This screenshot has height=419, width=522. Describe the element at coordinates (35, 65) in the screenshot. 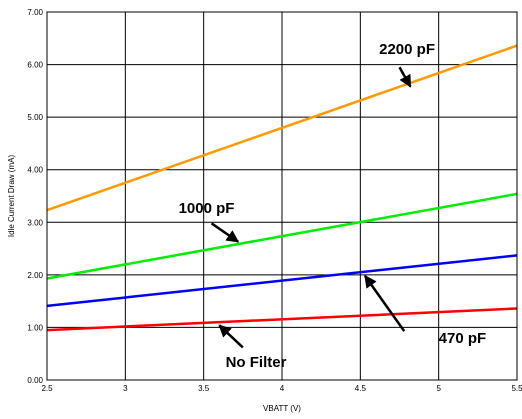

I see `y-tick-label: 6.00` at that location.